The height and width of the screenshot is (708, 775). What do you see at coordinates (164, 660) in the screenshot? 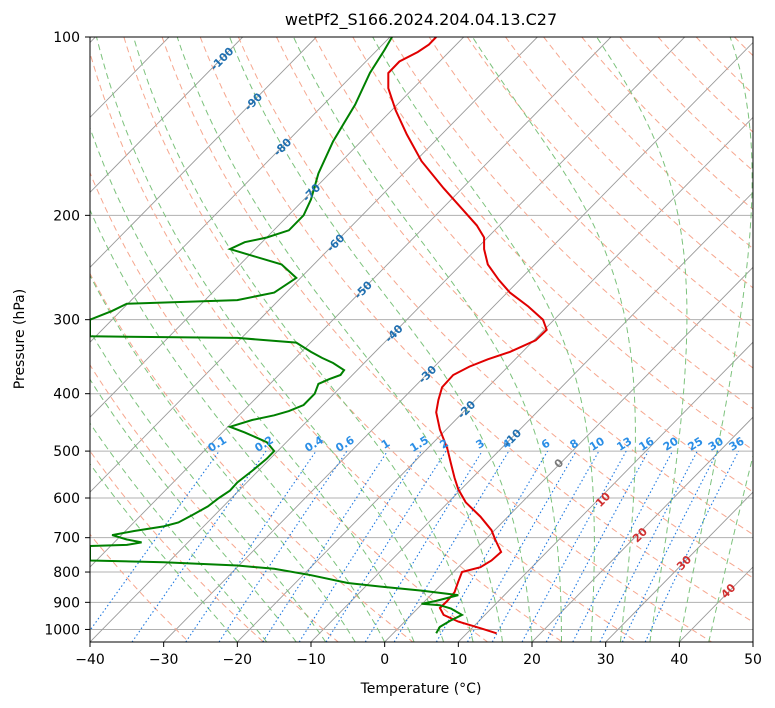
I see `x-tick-label: −30` at bounding box center [164, 660].